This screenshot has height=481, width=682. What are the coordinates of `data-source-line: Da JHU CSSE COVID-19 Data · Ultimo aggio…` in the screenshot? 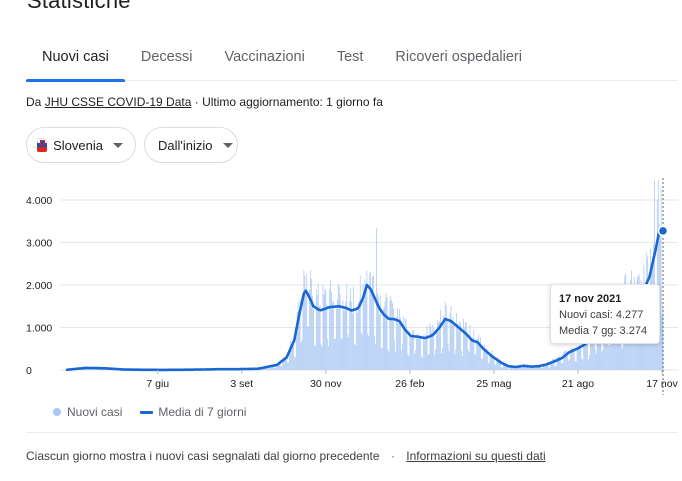 It's located at (204, 102).